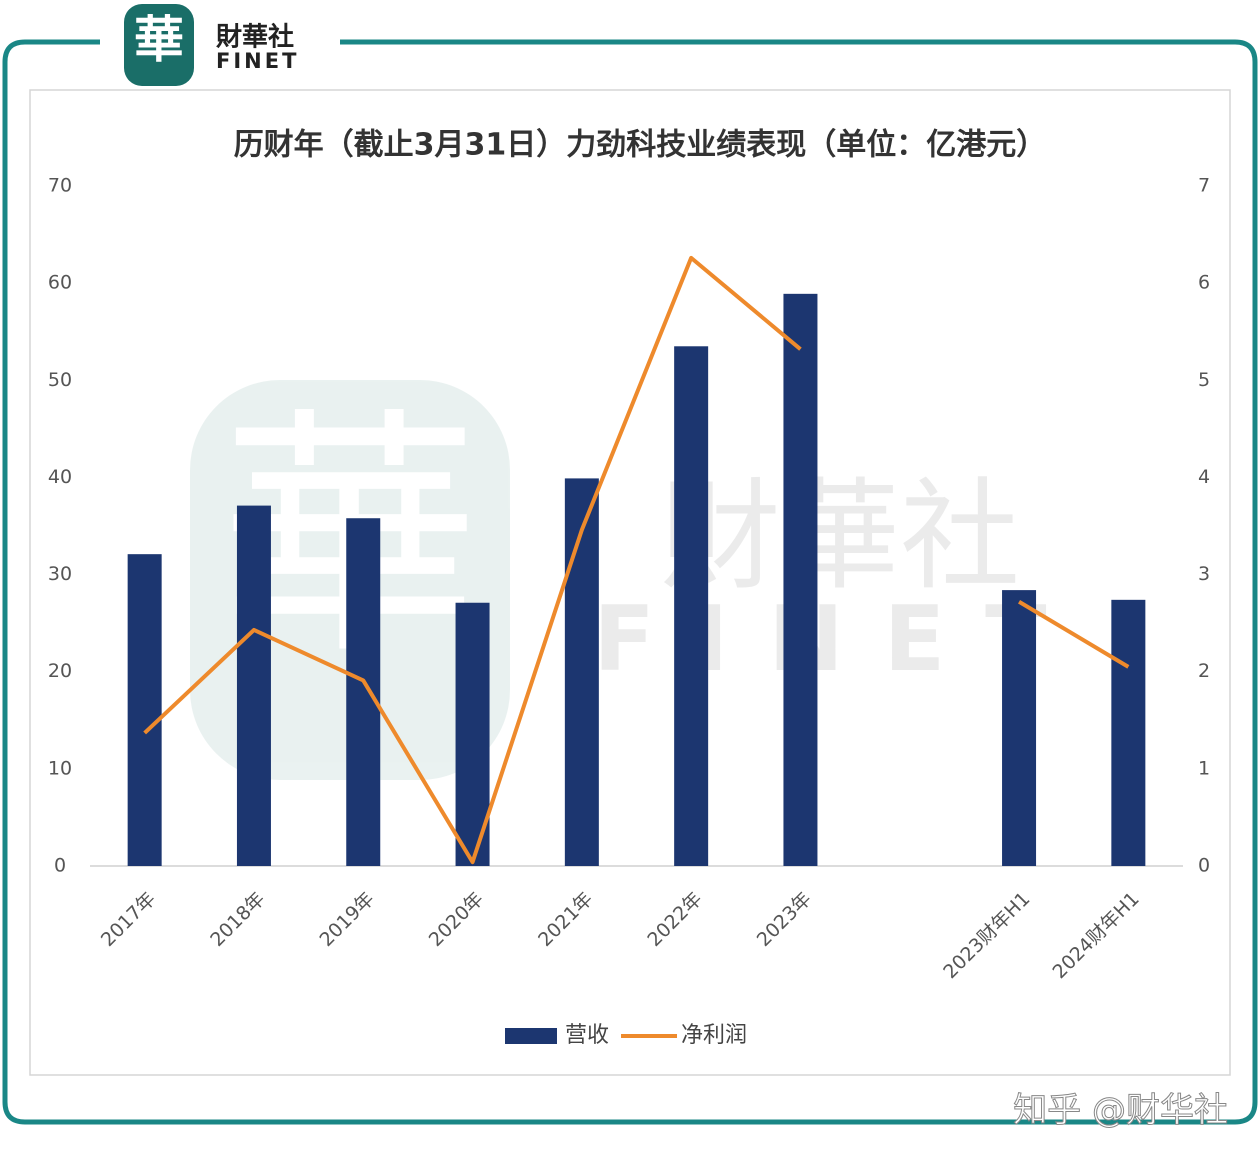  What do you see at coordinates (60, 574) in the screenshot?
I see `y-tick-label: 30` at bounding box center [60, 574].